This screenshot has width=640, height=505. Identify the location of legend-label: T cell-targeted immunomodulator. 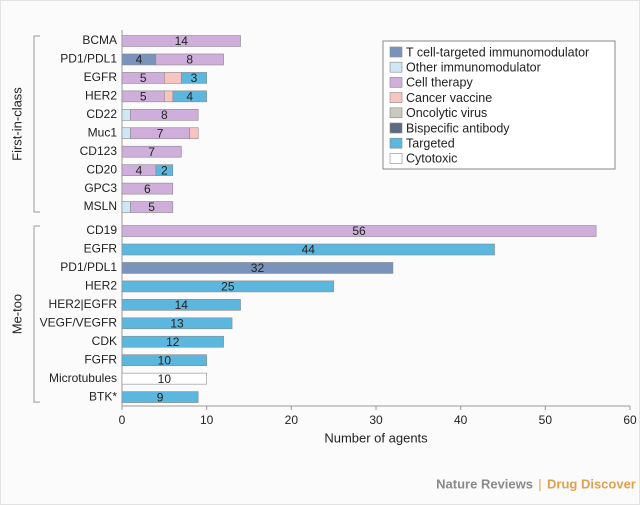
(497, 52).